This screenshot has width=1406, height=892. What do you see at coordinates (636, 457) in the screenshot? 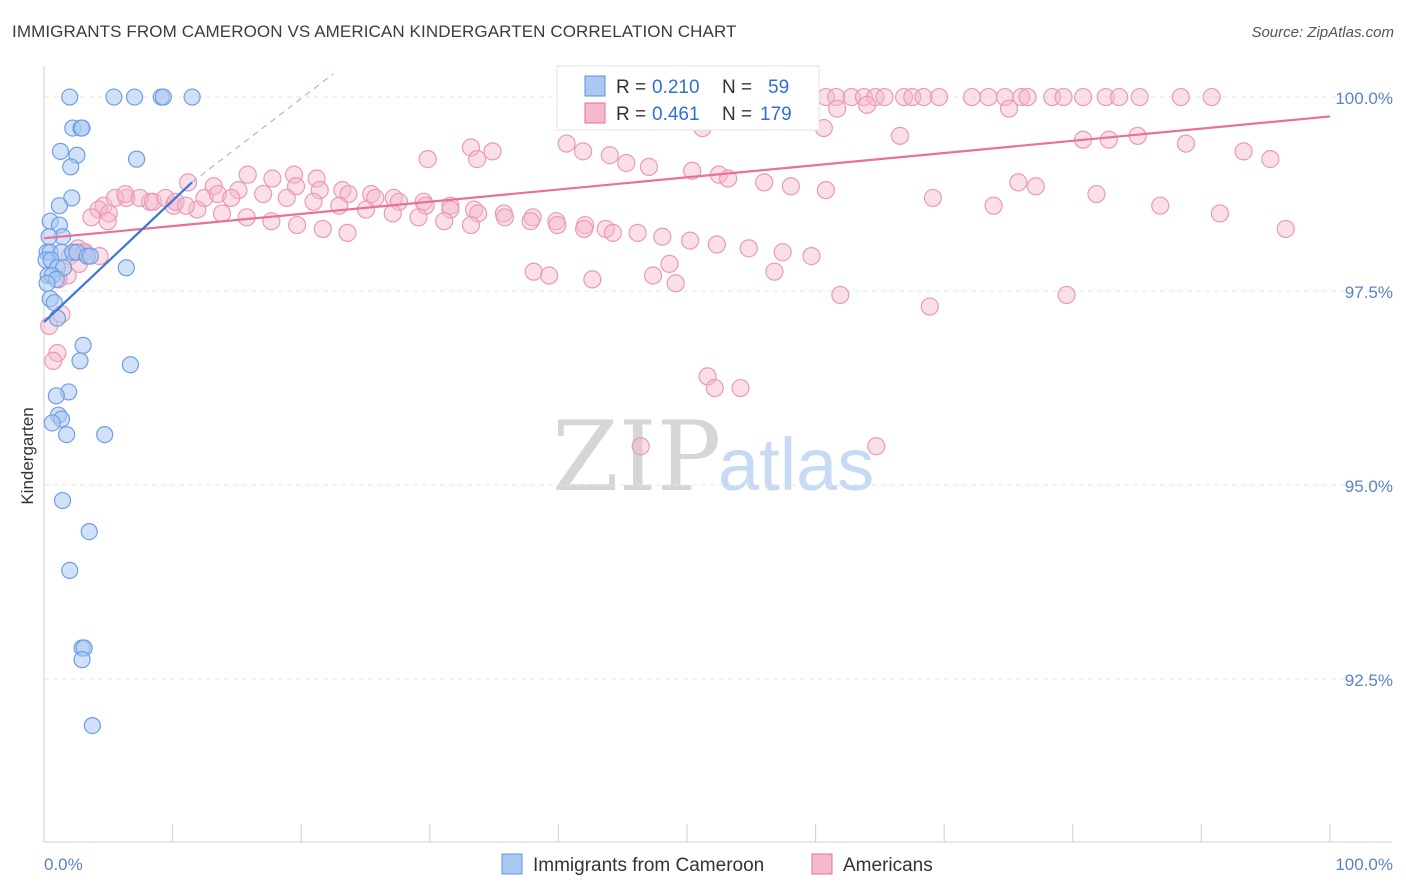
I see `watermark-zip: ZIP` at bounding box center [636, 457].